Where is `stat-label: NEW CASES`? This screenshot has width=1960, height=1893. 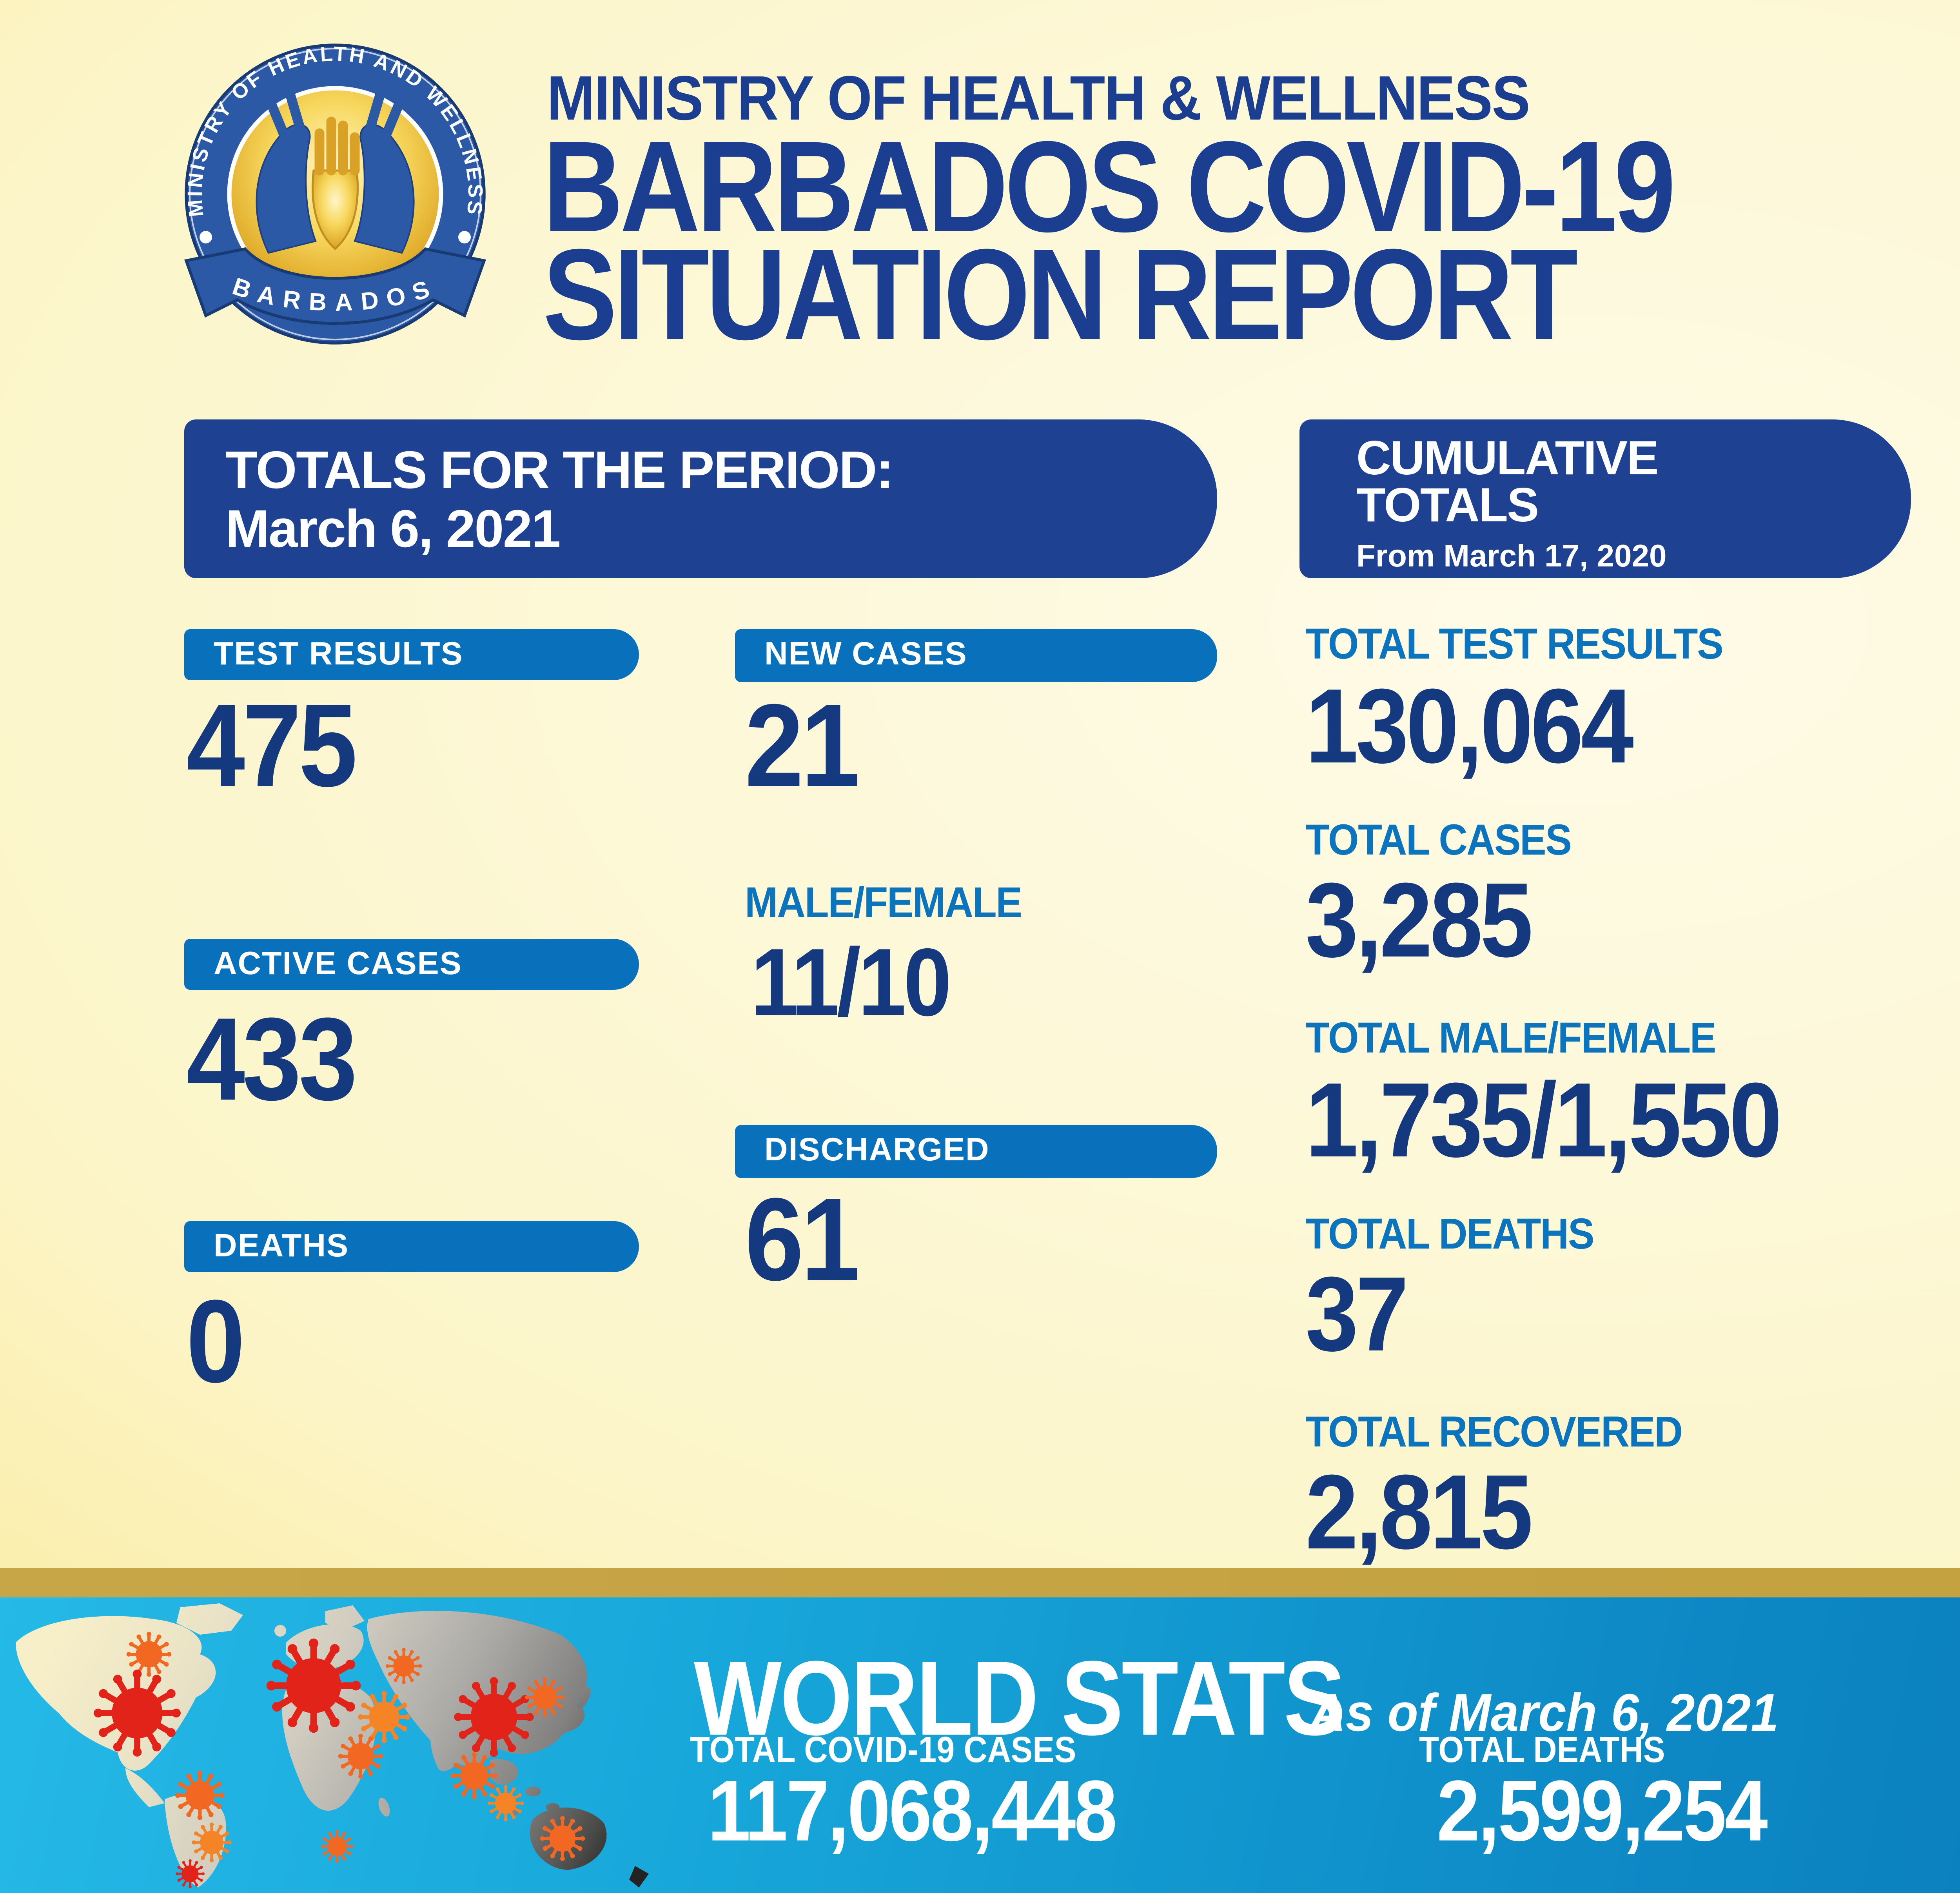 stat-label: NEW CASES is located at coordinates (865, 654).